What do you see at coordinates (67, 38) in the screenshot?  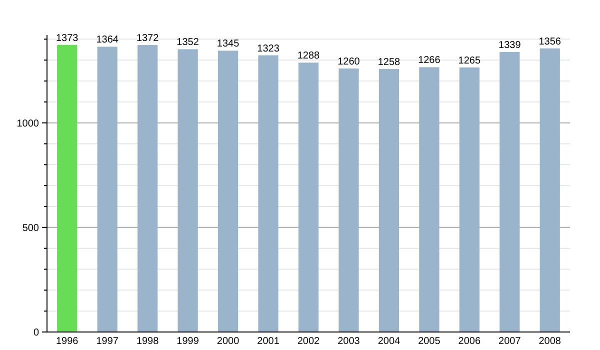 I see `data-label: 1373` at bounding box center [67, 38].